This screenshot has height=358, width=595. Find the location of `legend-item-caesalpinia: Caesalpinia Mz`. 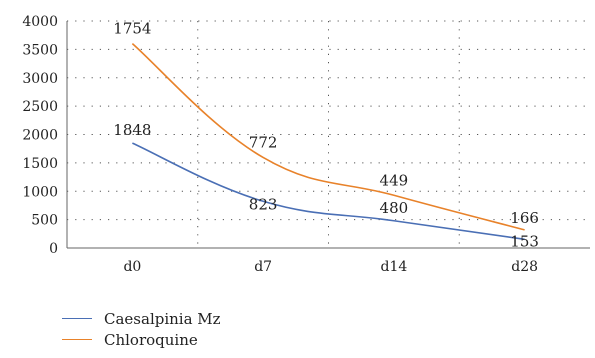

legend-item-caesalpinia: Caesalpinia Mz is located at coordinates (141, 318).